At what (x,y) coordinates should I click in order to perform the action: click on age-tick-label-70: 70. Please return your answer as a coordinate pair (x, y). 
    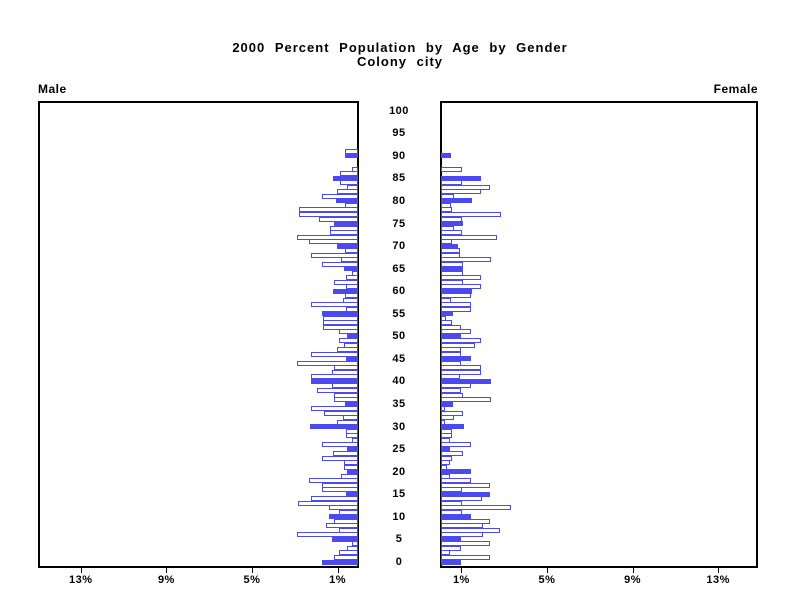
    Looking at the image, I should click on (399, 246).